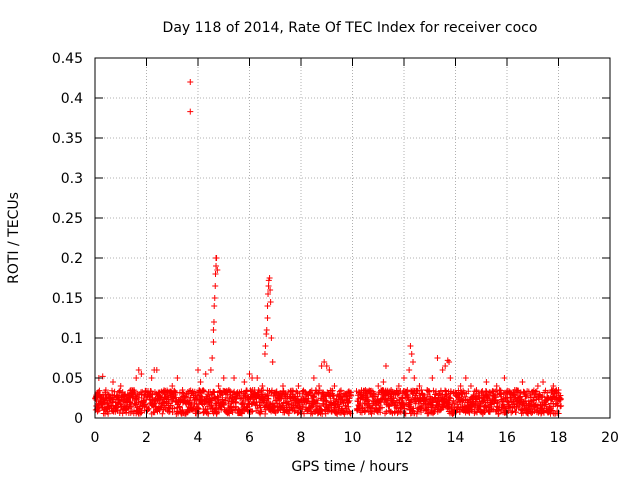 The width and height of the screenshot is (640, 480). I want to click on y-tick-label: 0.25, so click(67, 219).